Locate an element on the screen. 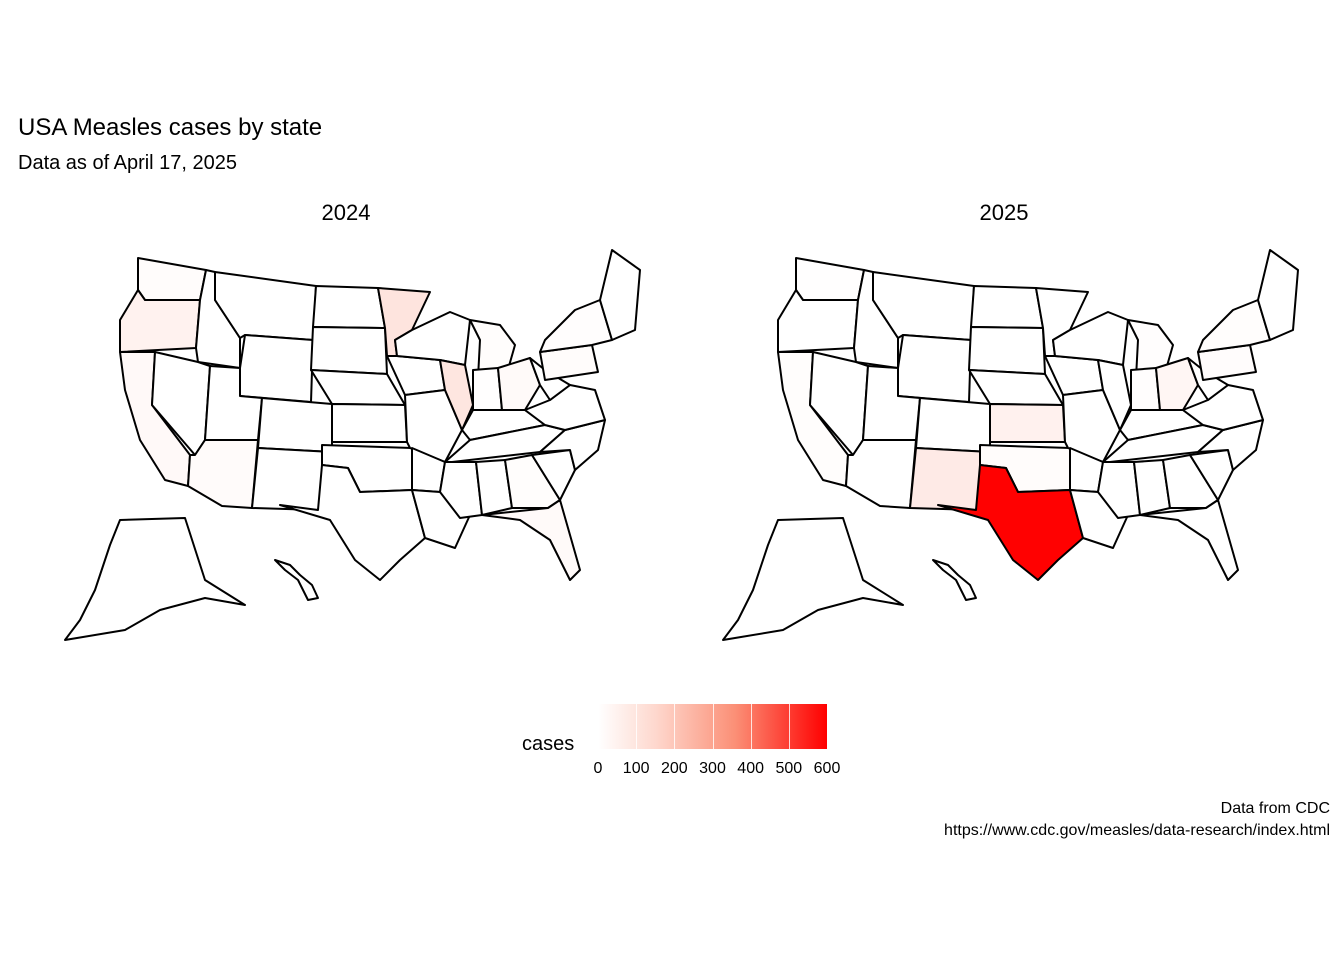  legend-tick-label: 400 is located at coordinates (750, 768).